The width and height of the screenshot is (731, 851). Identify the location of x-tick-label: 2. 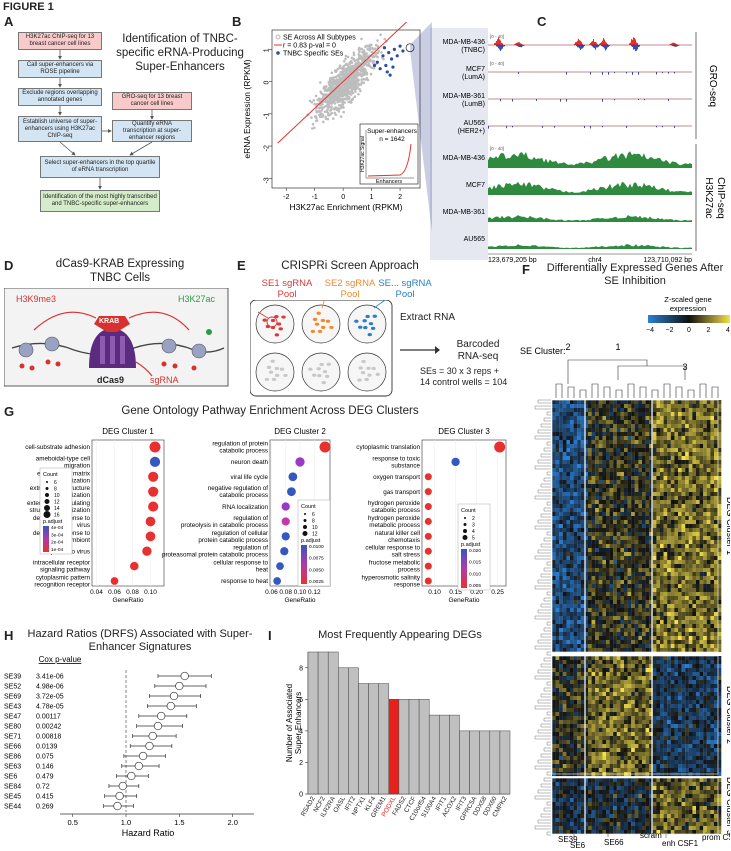
(400, 197).